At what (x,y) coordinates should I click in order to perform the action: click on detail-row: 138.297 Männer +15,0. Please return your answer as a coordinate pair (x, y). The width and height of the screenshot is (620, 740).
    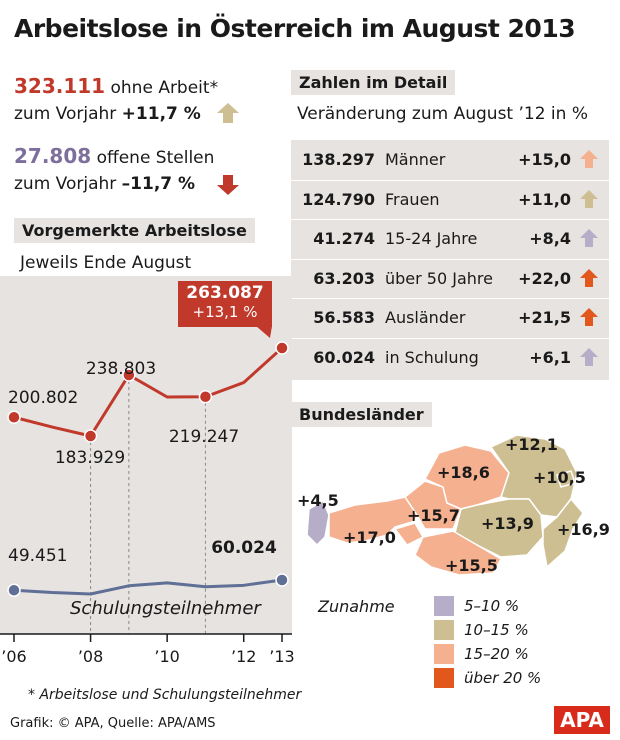
    Looking at the image, I should click on (450, 159).